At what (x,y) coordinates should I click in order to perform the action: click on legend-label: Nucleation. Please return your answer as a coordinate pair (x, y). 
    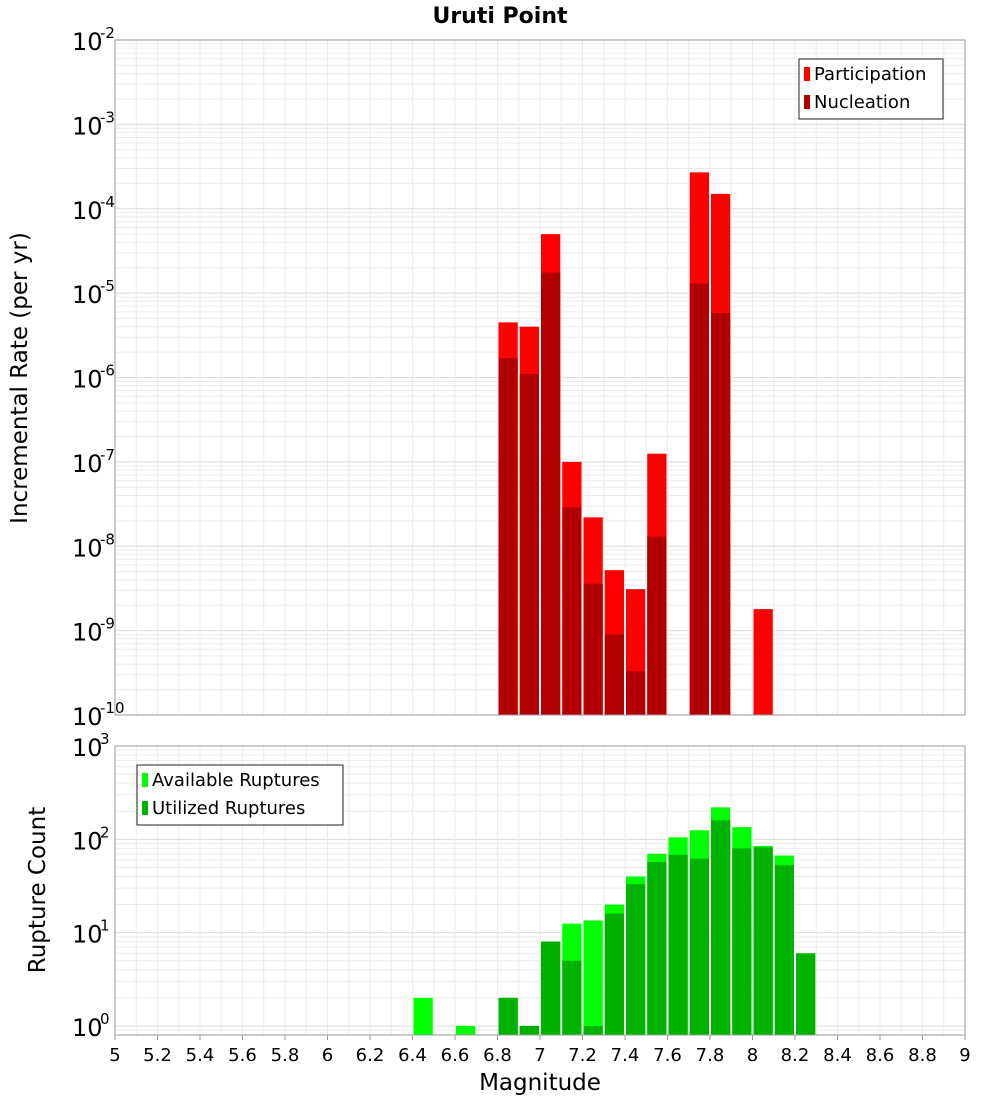
    Looking at the image, I should click on (862, 102).